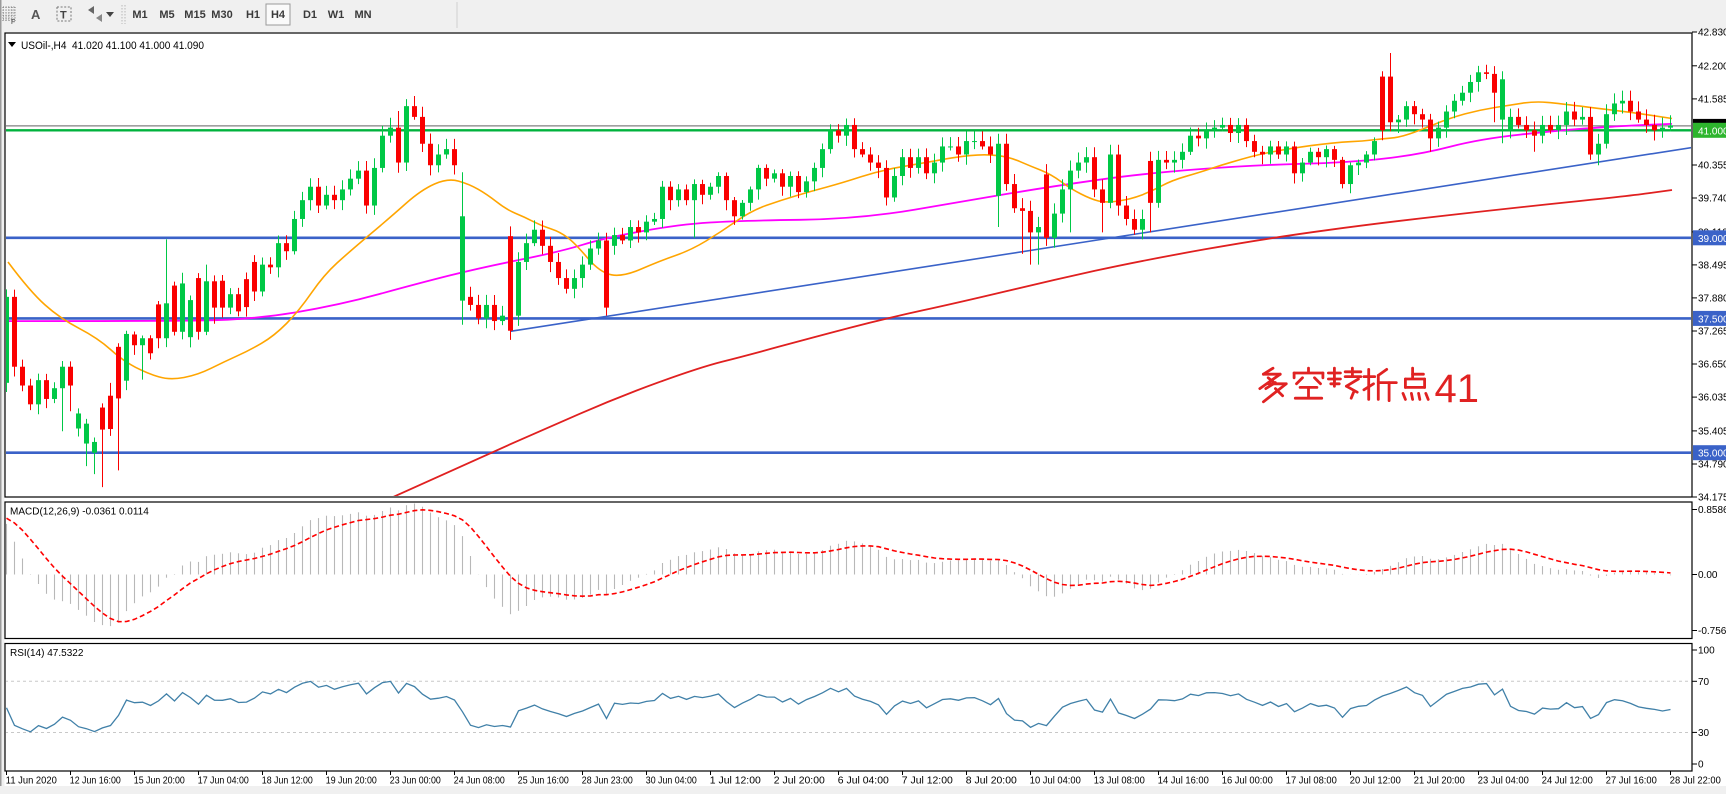 The image size is (1726, 794). What do you see at coordinates (1712, 431) in the screenshot?
I see `svg-text: 35.405` at bounding box center [1712, 431].